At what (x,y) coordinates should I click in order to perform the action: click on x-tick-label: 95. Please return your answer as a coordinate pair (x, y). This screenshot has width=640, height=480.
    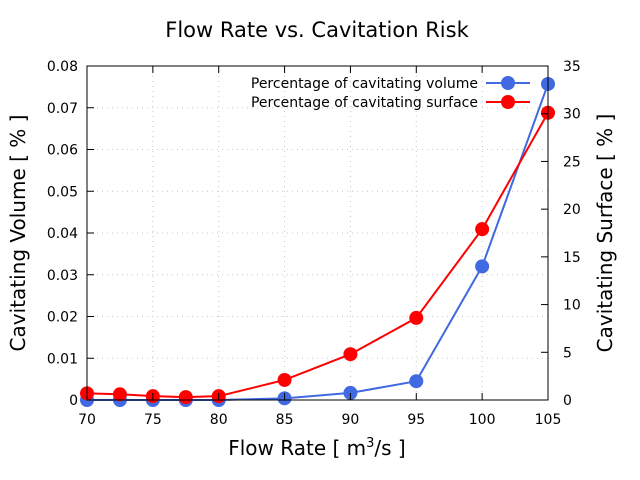
    Looking at the image, I should click on (416, 420).